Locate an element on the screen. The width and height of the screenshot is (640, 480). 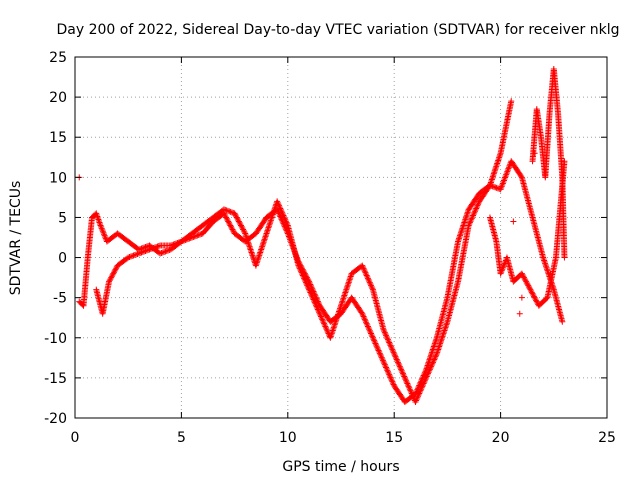
y-axis-label: SDTVAR / TECUs is located at coordinates (16, 238).